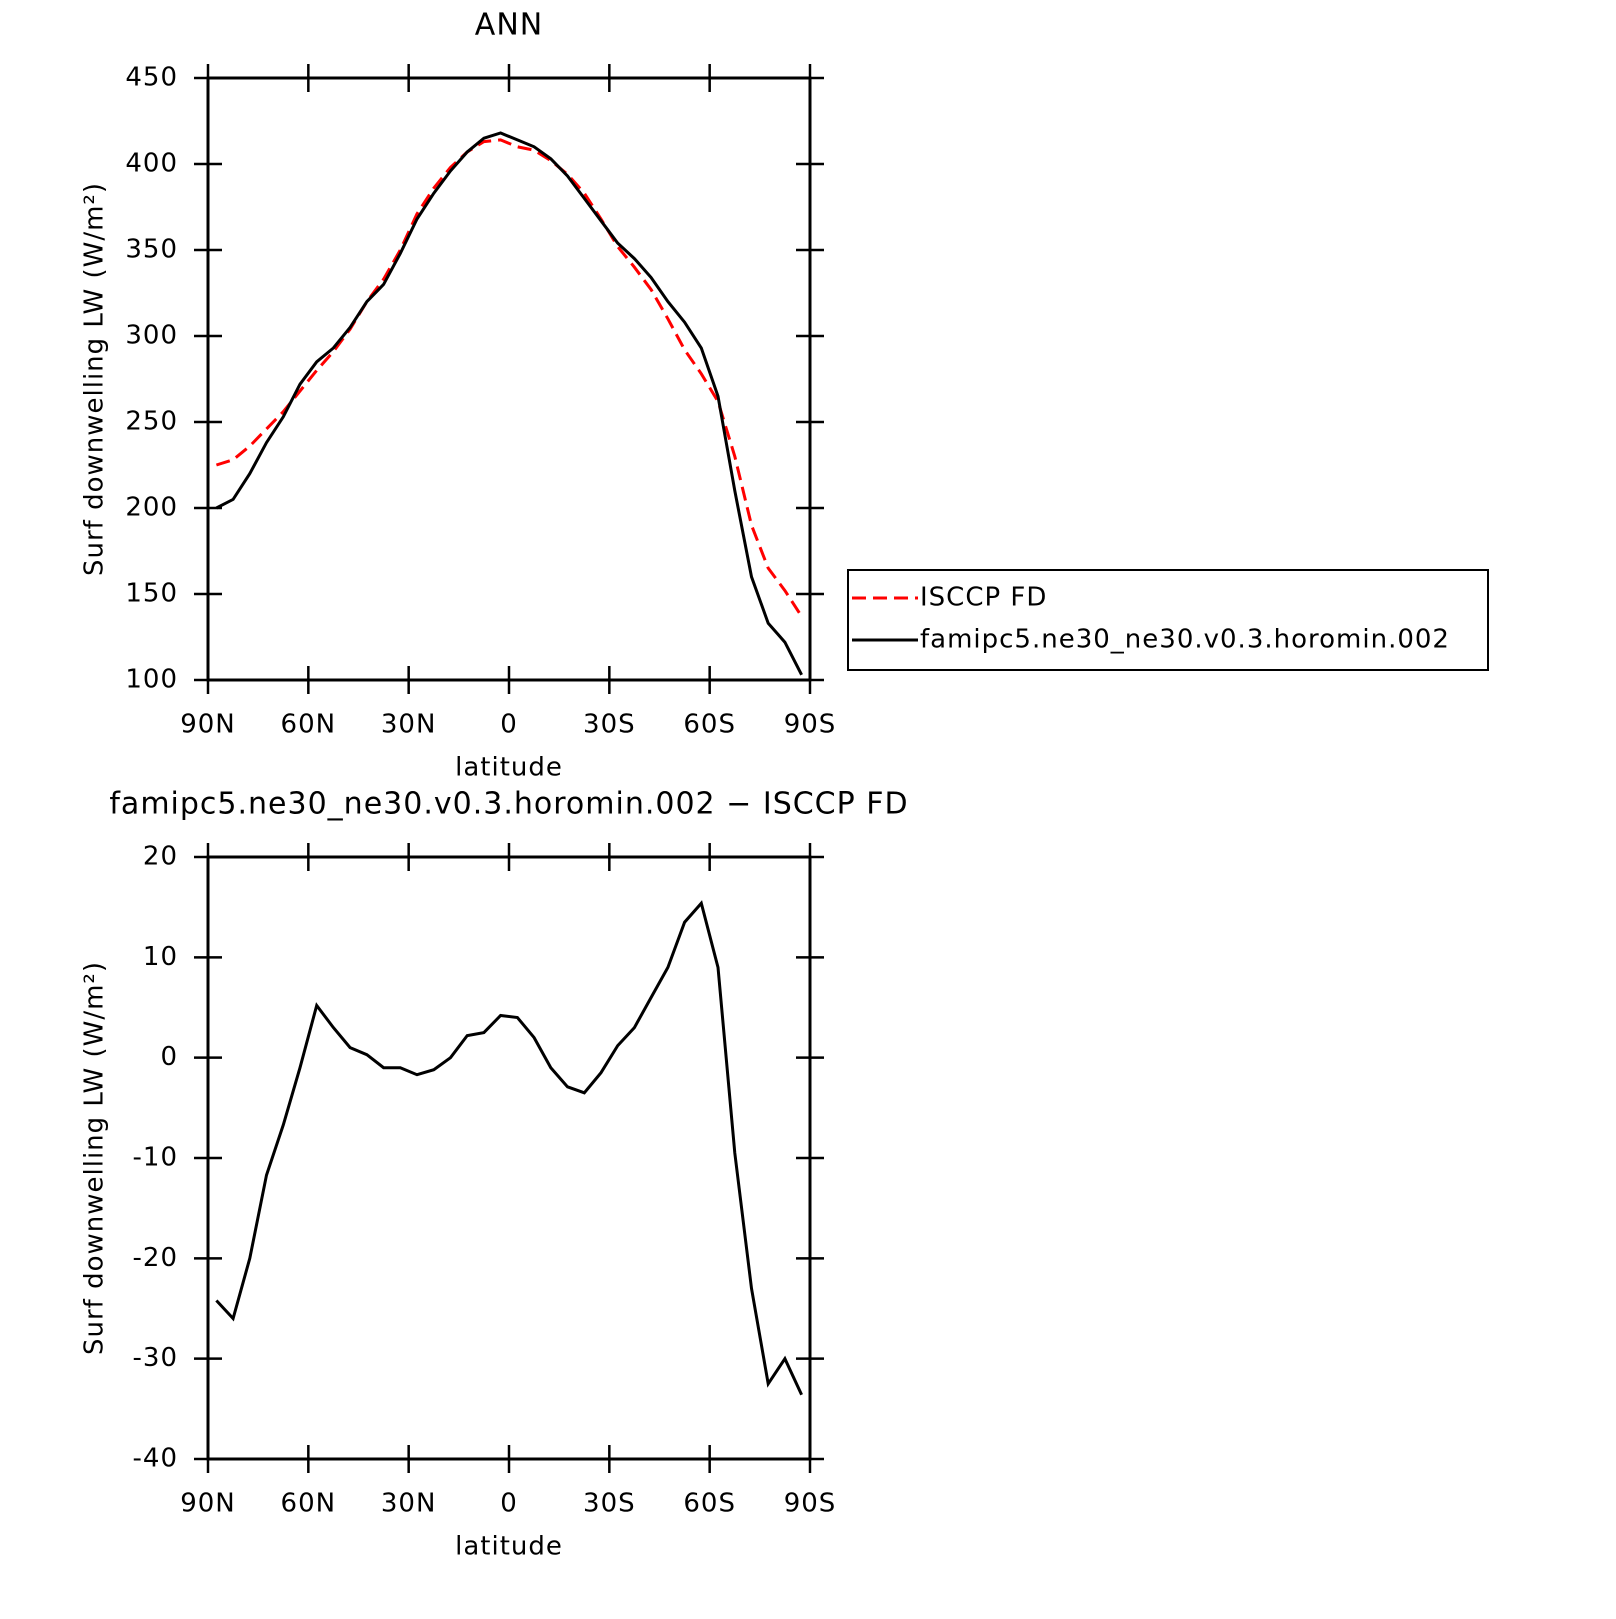 The image size is (1616, 1619). I want to click on y-tick-label: 0, so click(169, 1057).